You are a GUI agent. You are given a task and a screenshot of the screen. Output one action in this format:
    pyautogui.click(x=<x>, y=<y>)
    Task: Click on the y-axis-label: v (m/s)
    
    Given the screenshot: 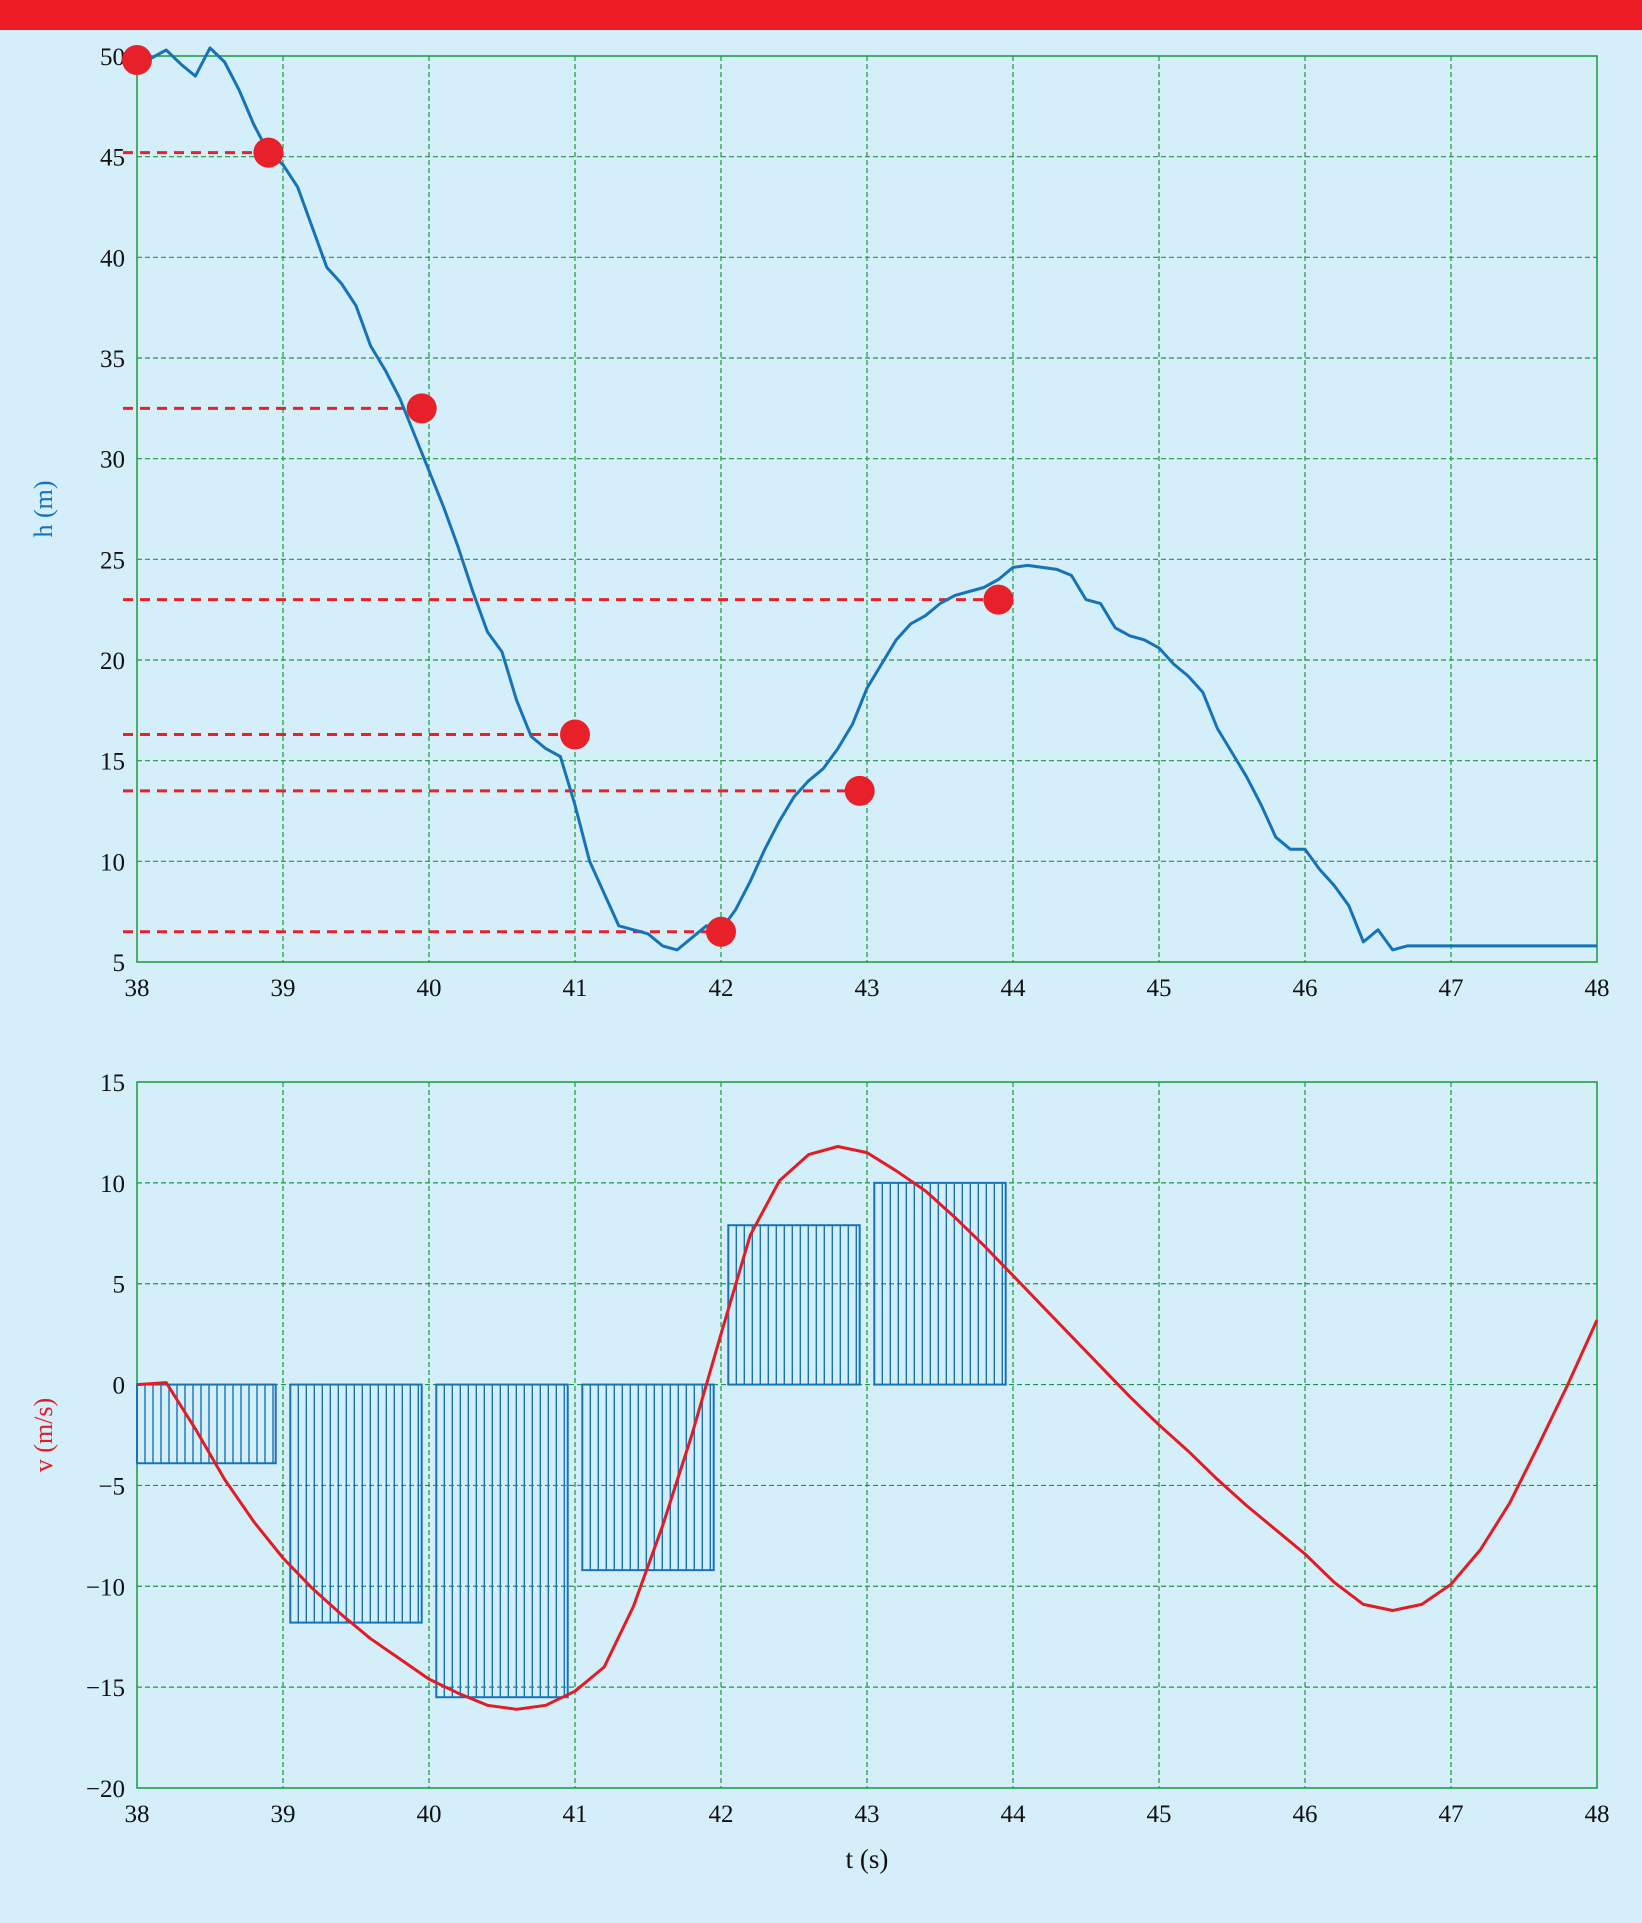 What is the action you would take?
    pyautogui.click(x=43, y=1435)
    